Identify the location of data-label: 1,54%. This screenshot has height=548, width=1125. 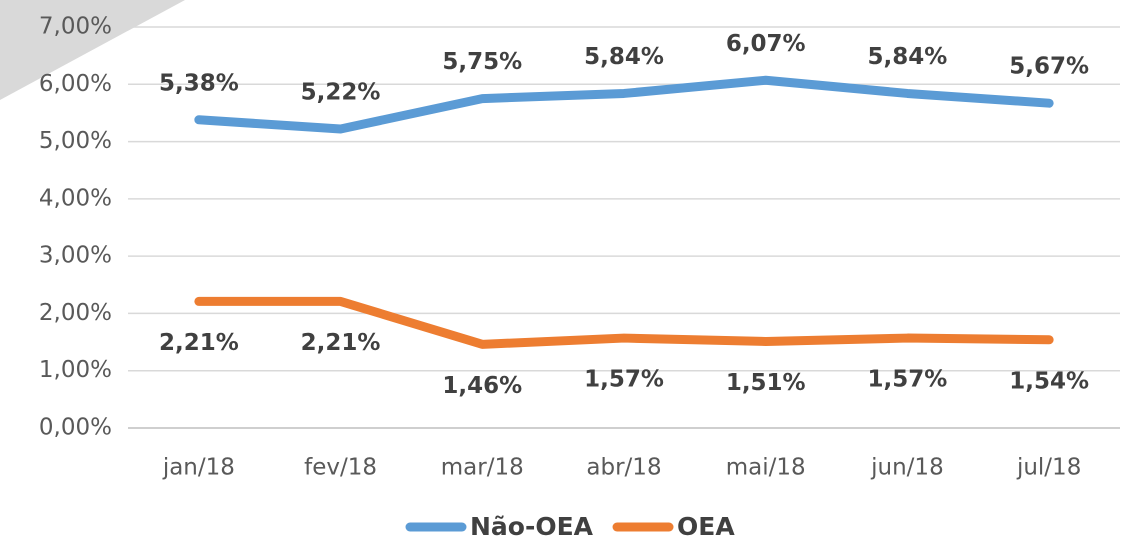
(1049, 381).